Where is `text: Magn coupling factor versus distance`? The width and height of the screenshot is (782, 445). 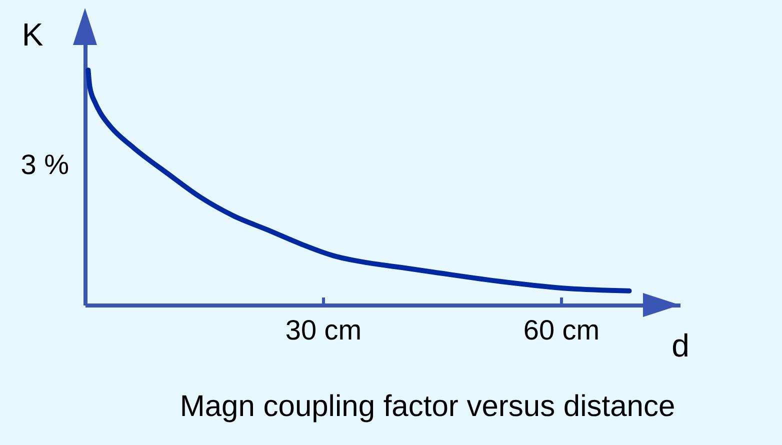 text: Magn coupling factor versus distance is located at coordinates (428, 406).